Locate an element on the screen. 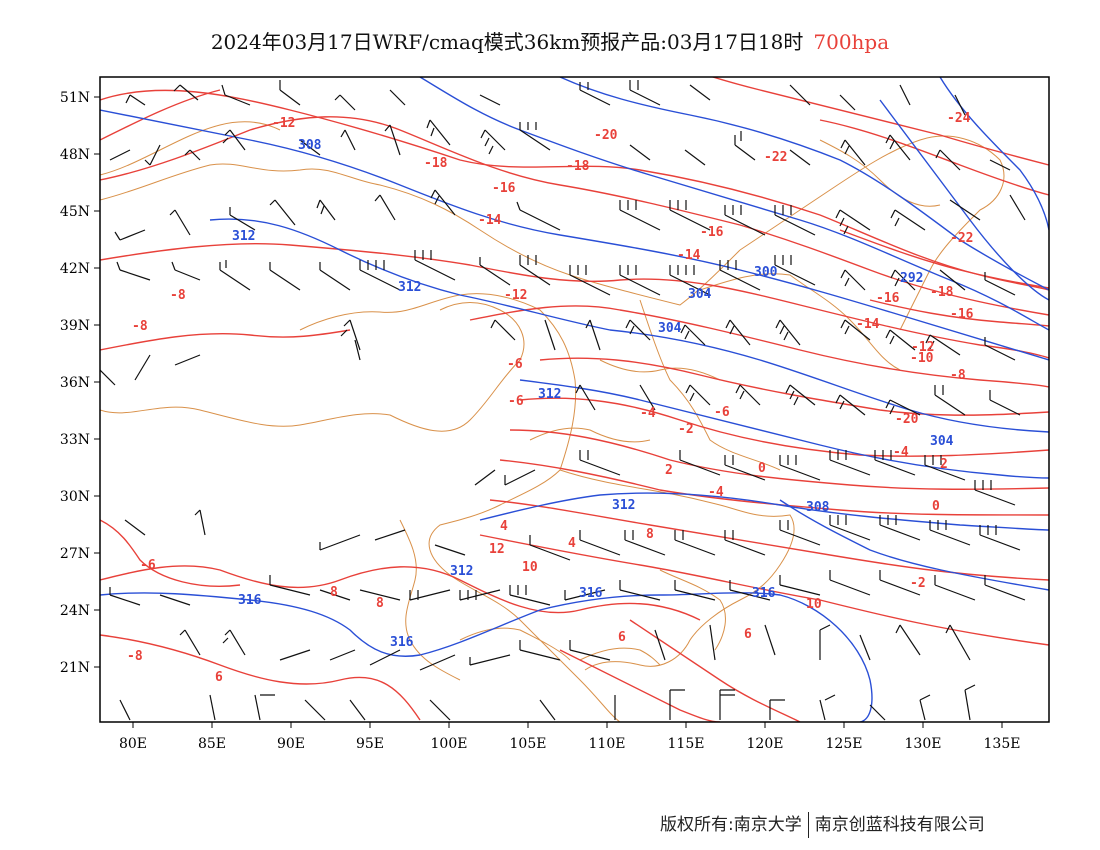  lat-label: 48N is located at coordinates (75, 155).